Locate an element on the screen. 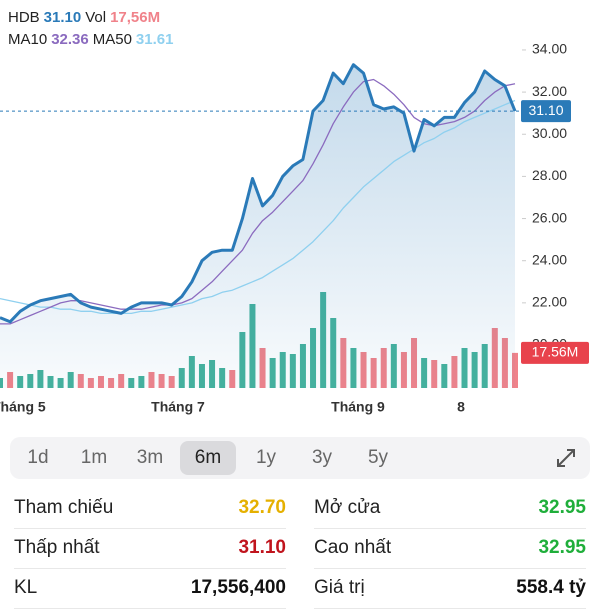 This screenshot has width=600, height=609. header: MA10 32.36 MA50 31.61 is located at coordinates (90, 39).